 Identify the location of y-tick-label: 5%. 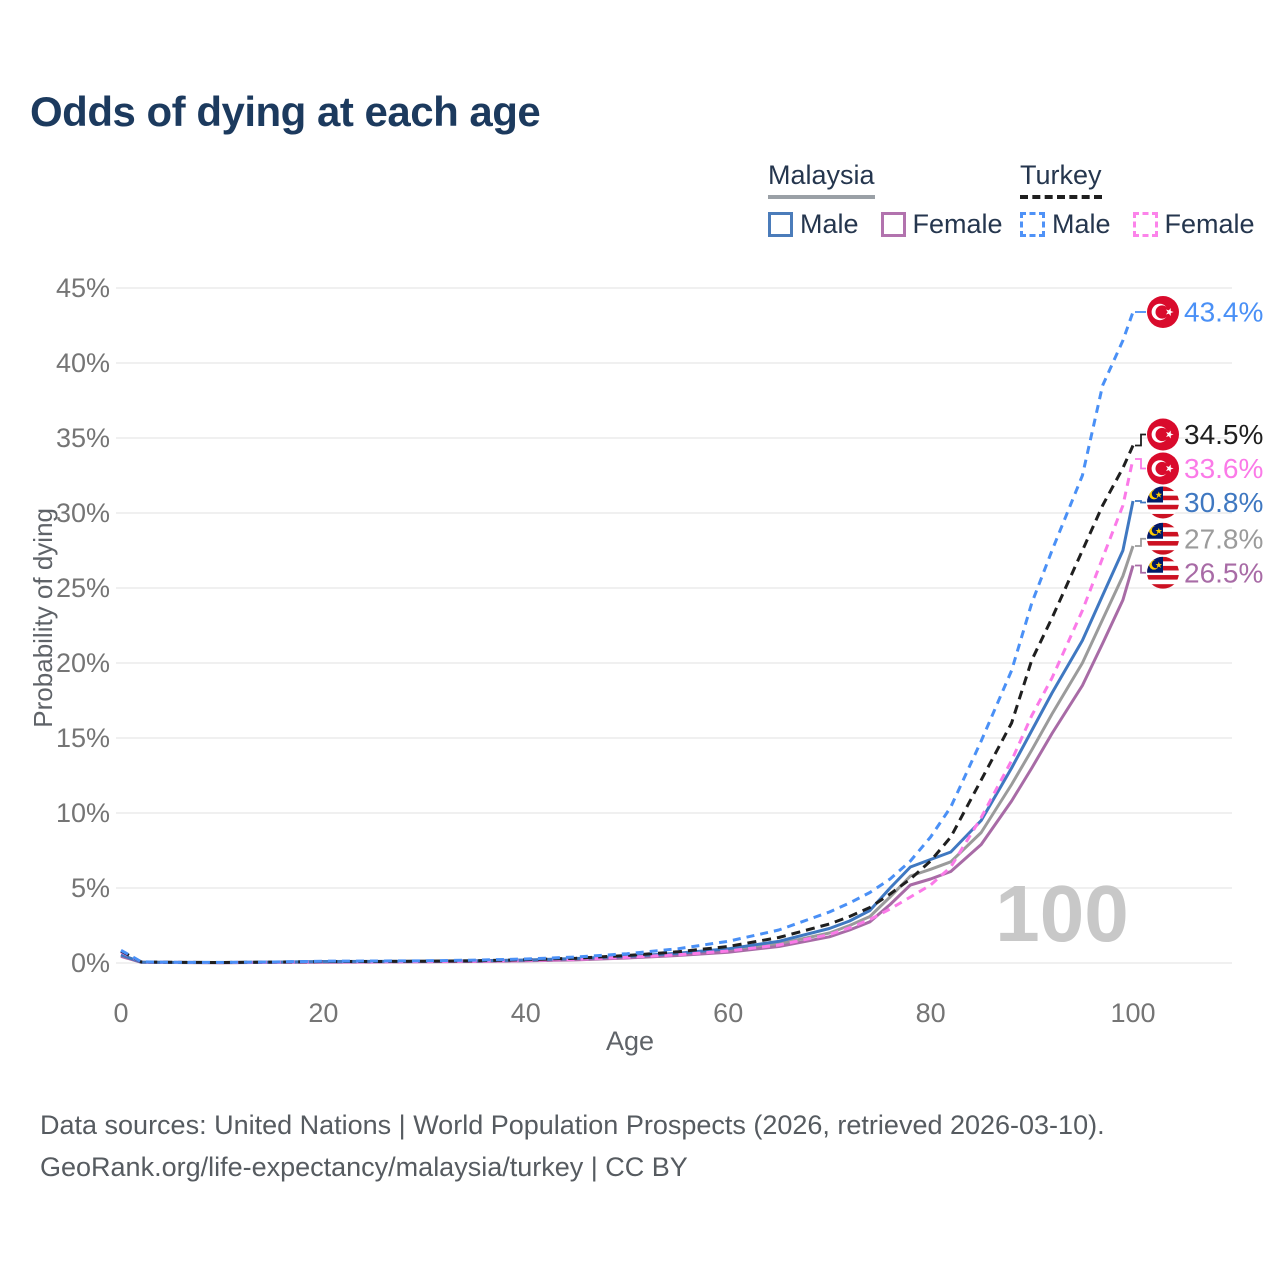
(90, 888).